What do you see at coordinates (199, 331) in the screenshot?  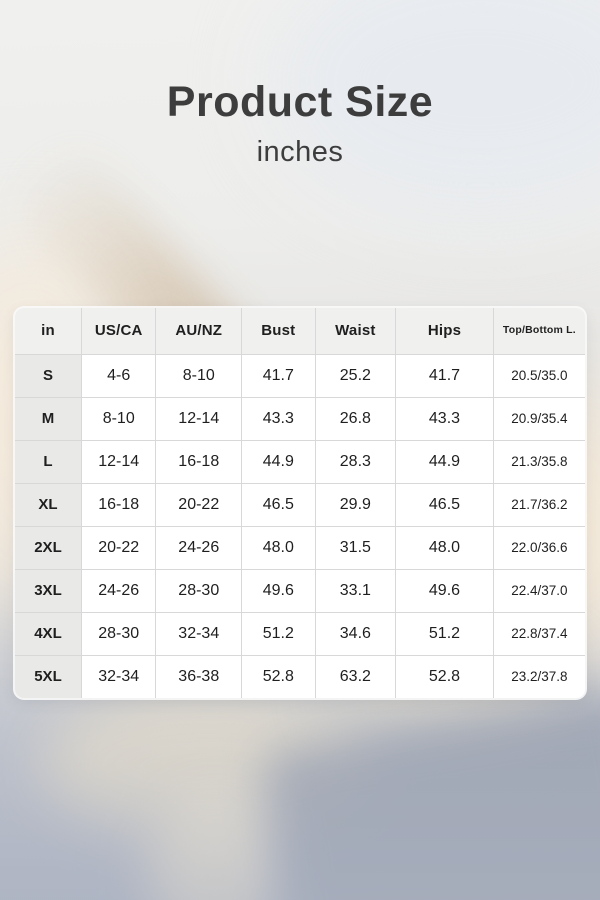 I see `col-header-au-nz: AU/NZ` at bounding box center [199, 331].